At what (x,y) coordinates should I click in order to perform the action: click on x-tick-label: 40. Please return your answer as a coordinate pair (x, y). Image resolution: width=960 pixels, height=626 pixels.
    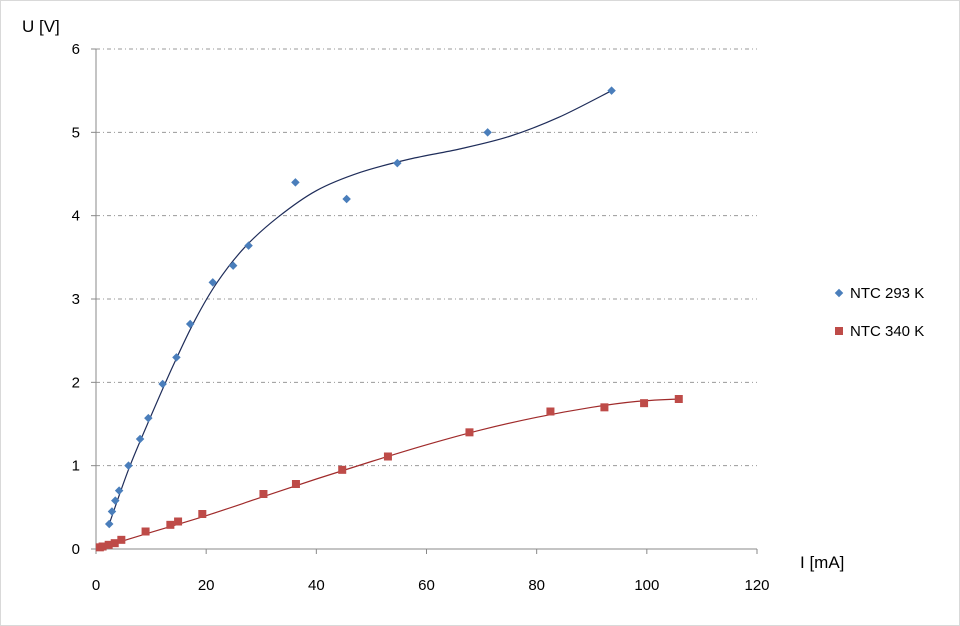
    Looking at the image, I should click on (316, 585).